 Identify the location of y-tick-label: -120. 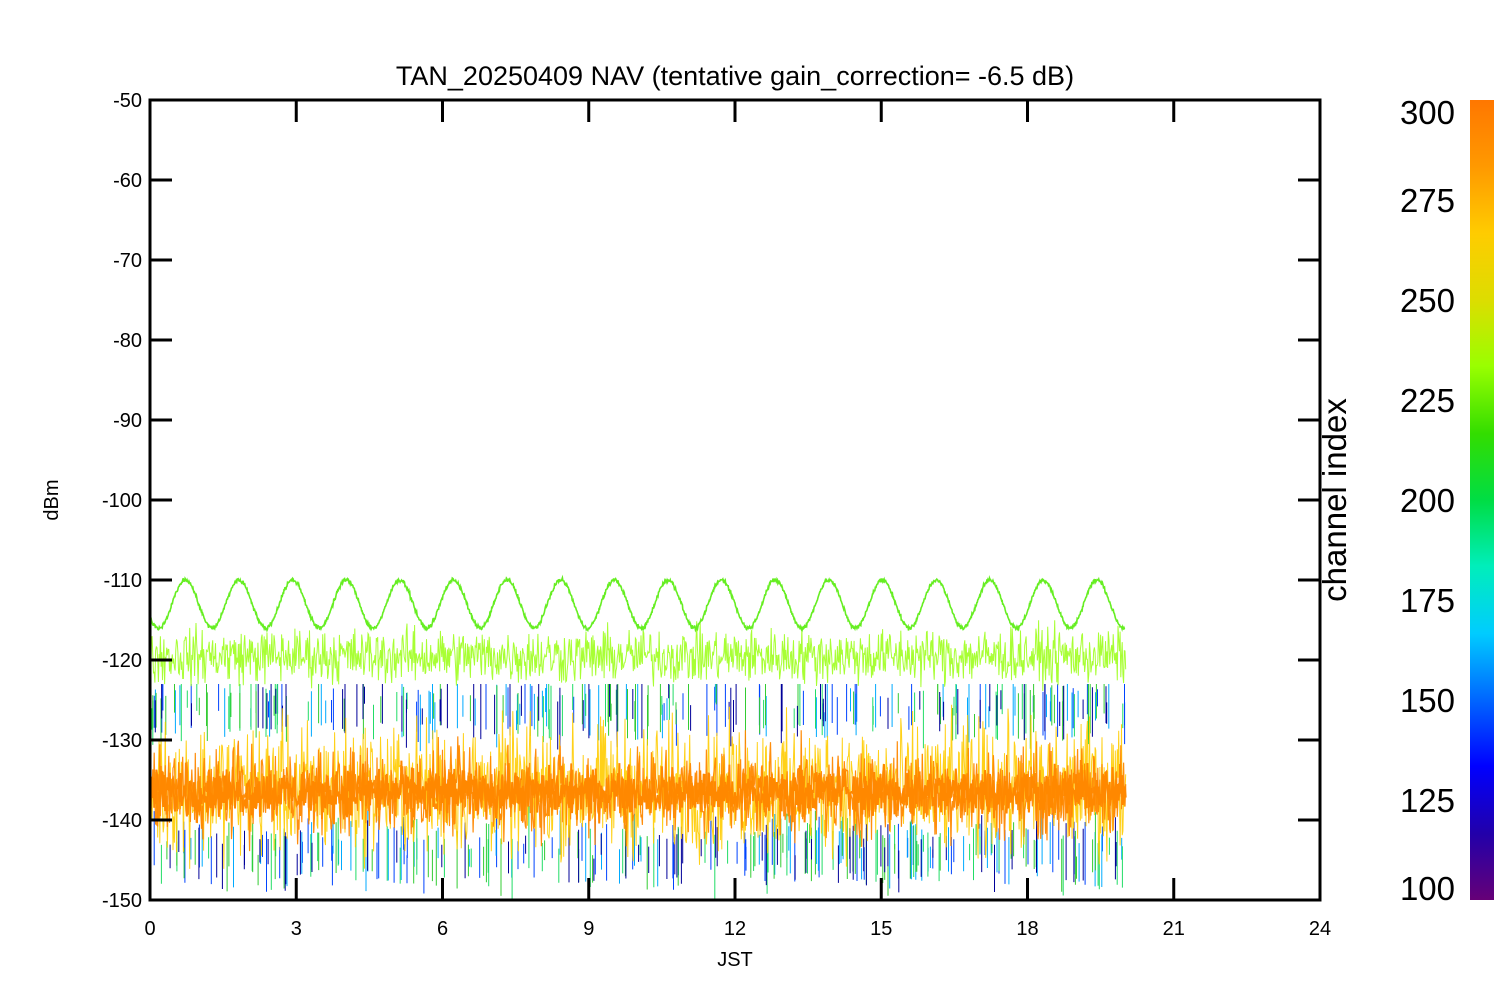
(122, 661).